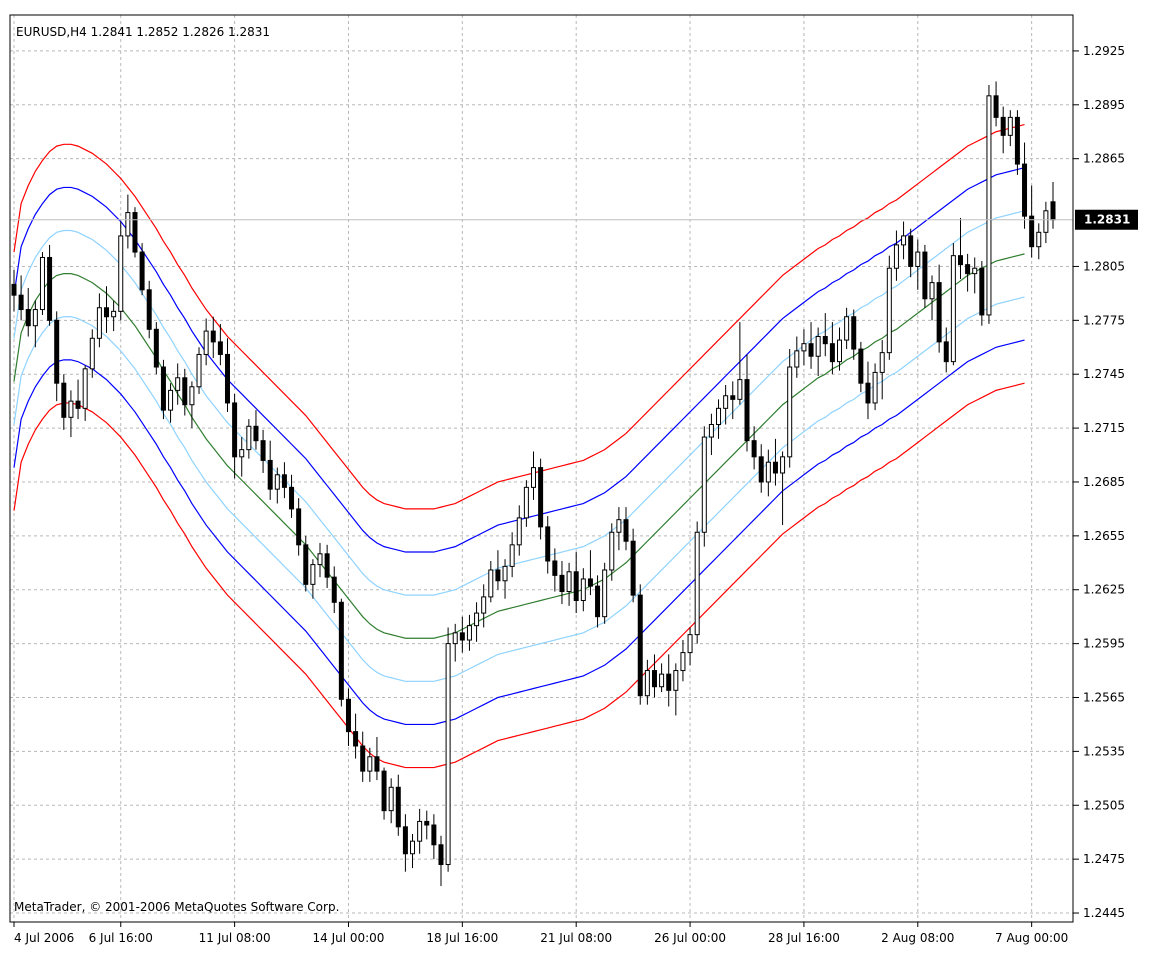 This screenshot has width=1164, height=971. Describe the element at coordinates (348, 938) in the screenshot. I see `x-tick-label: 14 Jul 00:00` at that location.